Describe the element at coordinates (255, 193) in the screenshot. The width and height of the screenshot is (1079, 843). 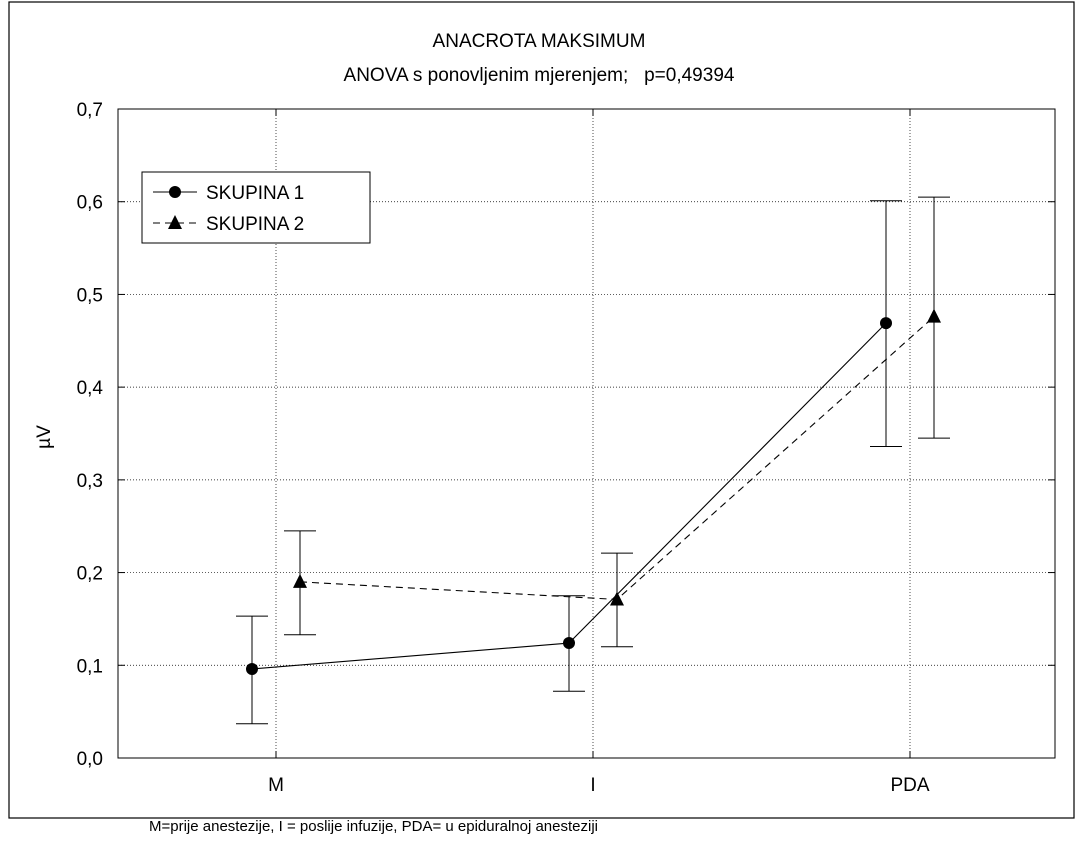
I see `legend-label: SKUPINA 1` at that location.